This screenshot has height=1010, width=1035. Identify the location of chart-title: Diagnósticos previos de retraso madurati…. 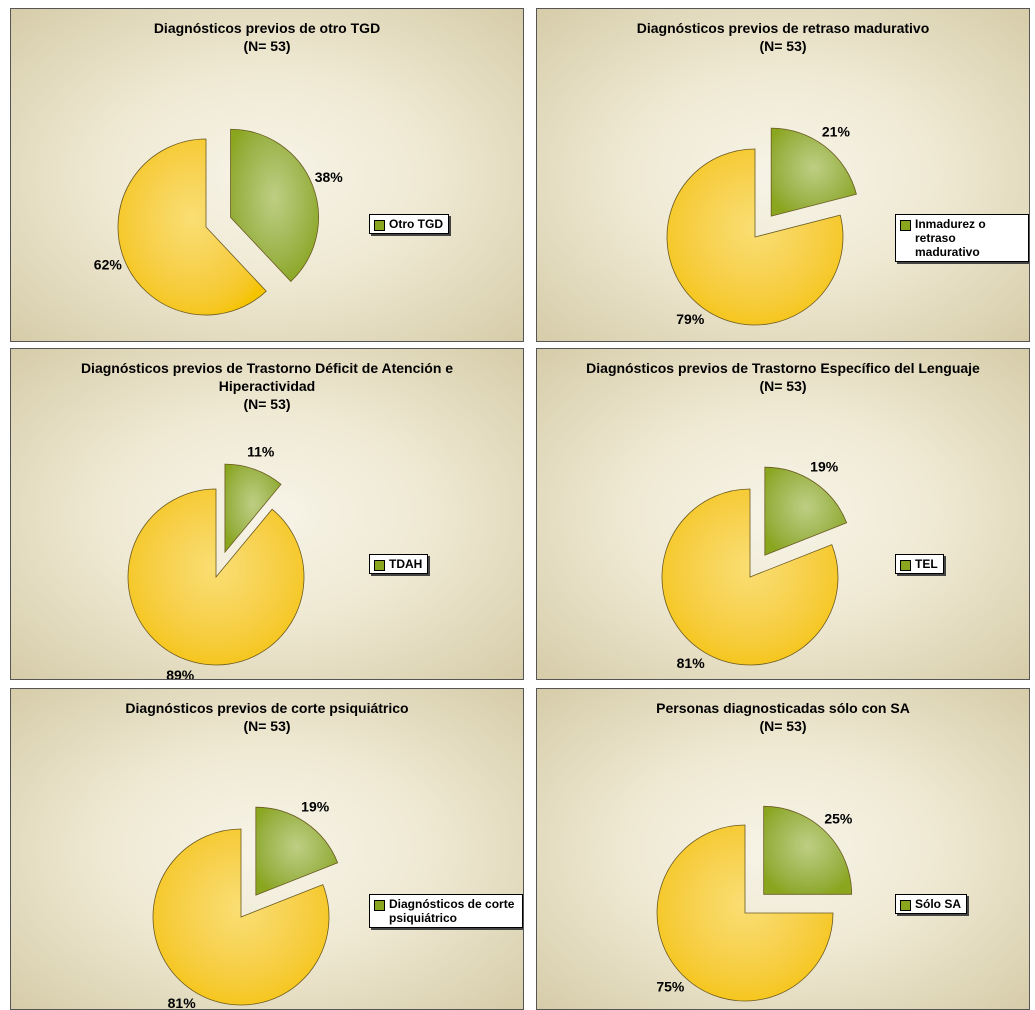
(783, 28).